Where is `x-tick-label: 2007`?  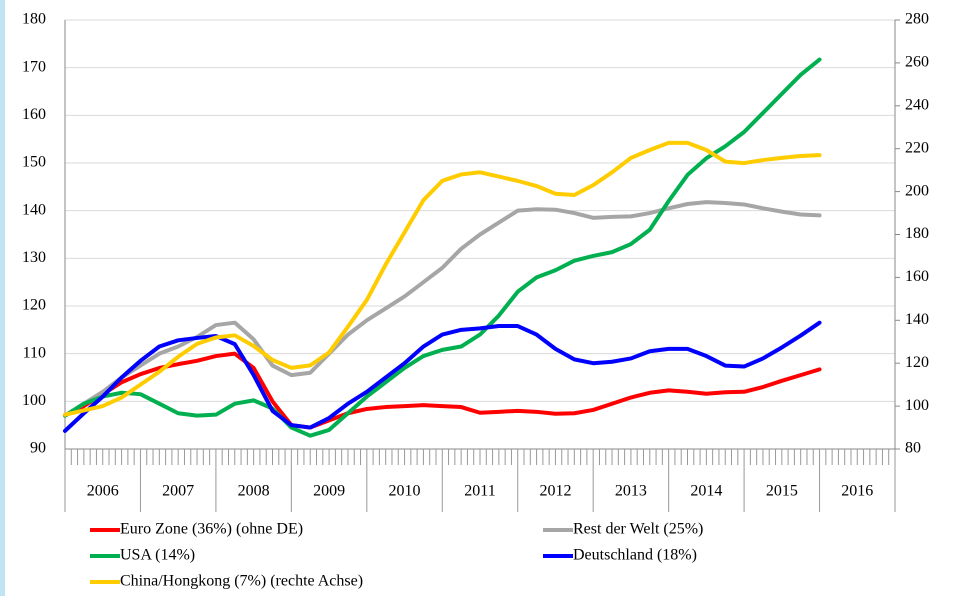
x-tick-label: 2007 is located at coordinates (178, 491).